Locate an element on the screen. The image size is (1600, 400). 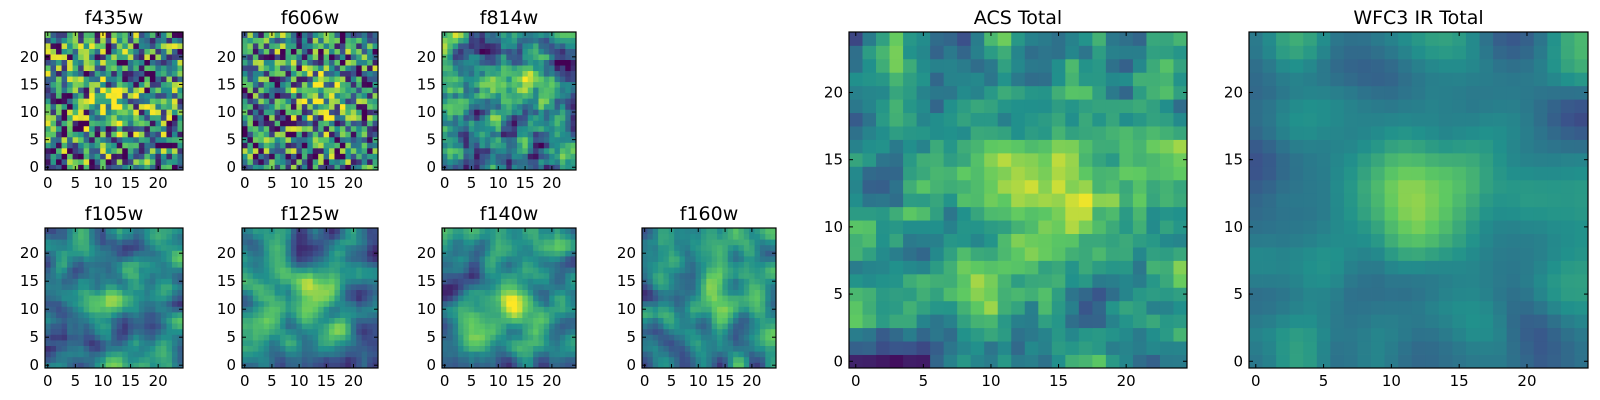
x-tick-label: 5 is located at coordinates (472, 381).